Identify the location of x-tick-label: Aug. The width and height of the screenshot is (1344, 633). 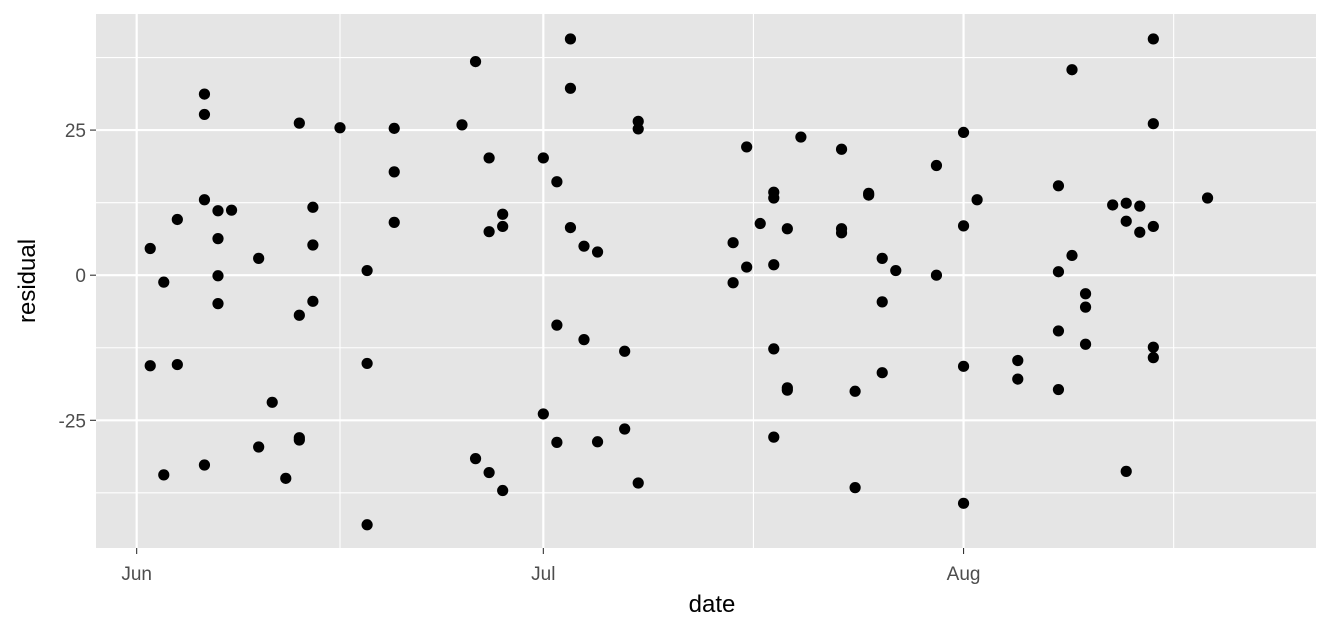
(964, 574).